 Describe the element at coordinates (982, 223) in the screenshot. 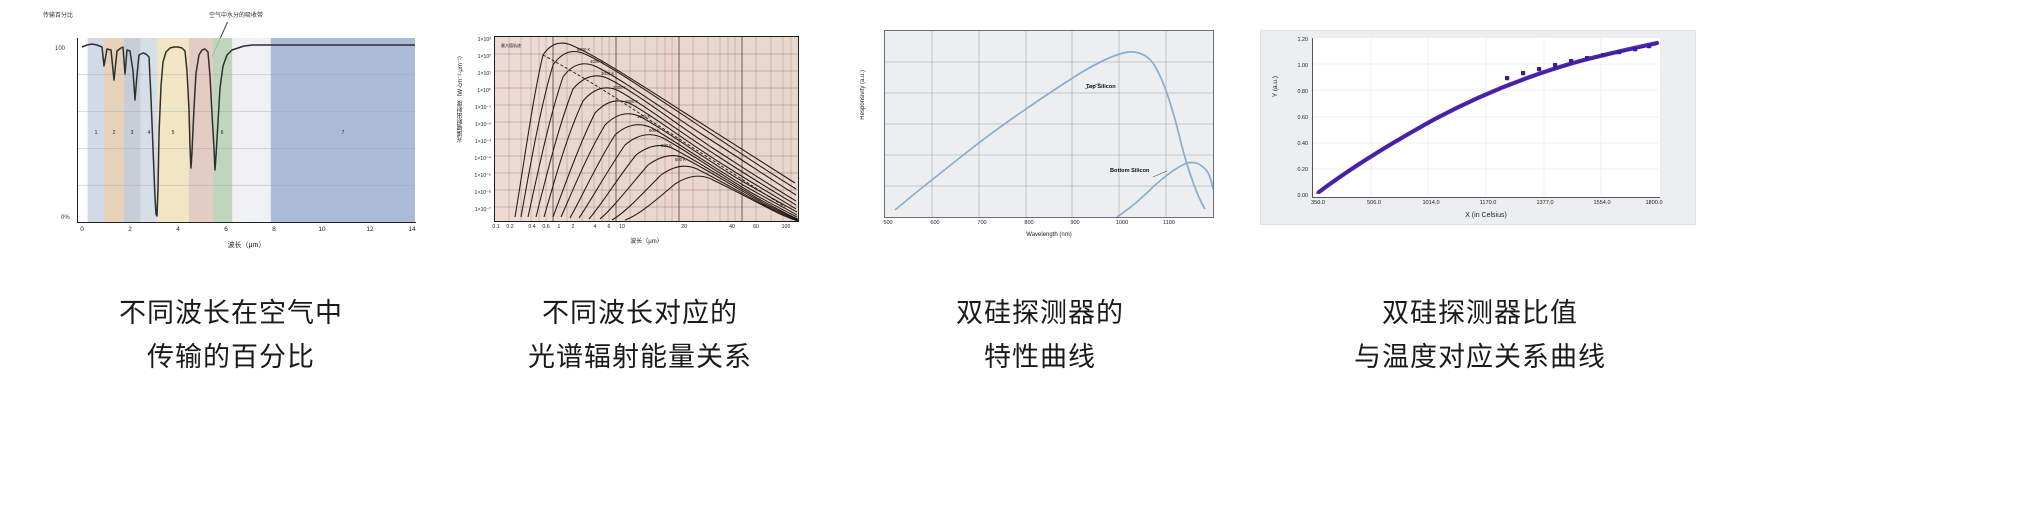

I see `x-tick-2: 700` at that location.